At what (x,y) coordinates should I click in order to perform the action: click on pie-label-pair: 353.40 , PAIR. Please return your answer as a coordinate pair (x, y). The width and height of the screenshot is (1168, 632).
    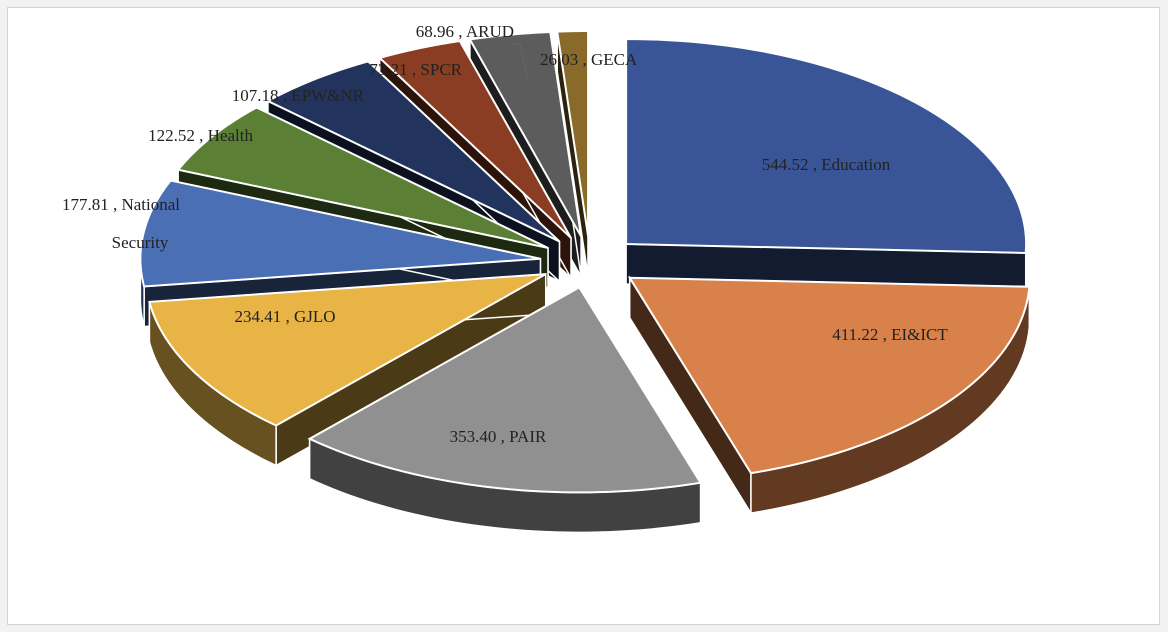
    Looking at the image, I should click on (498, 436).